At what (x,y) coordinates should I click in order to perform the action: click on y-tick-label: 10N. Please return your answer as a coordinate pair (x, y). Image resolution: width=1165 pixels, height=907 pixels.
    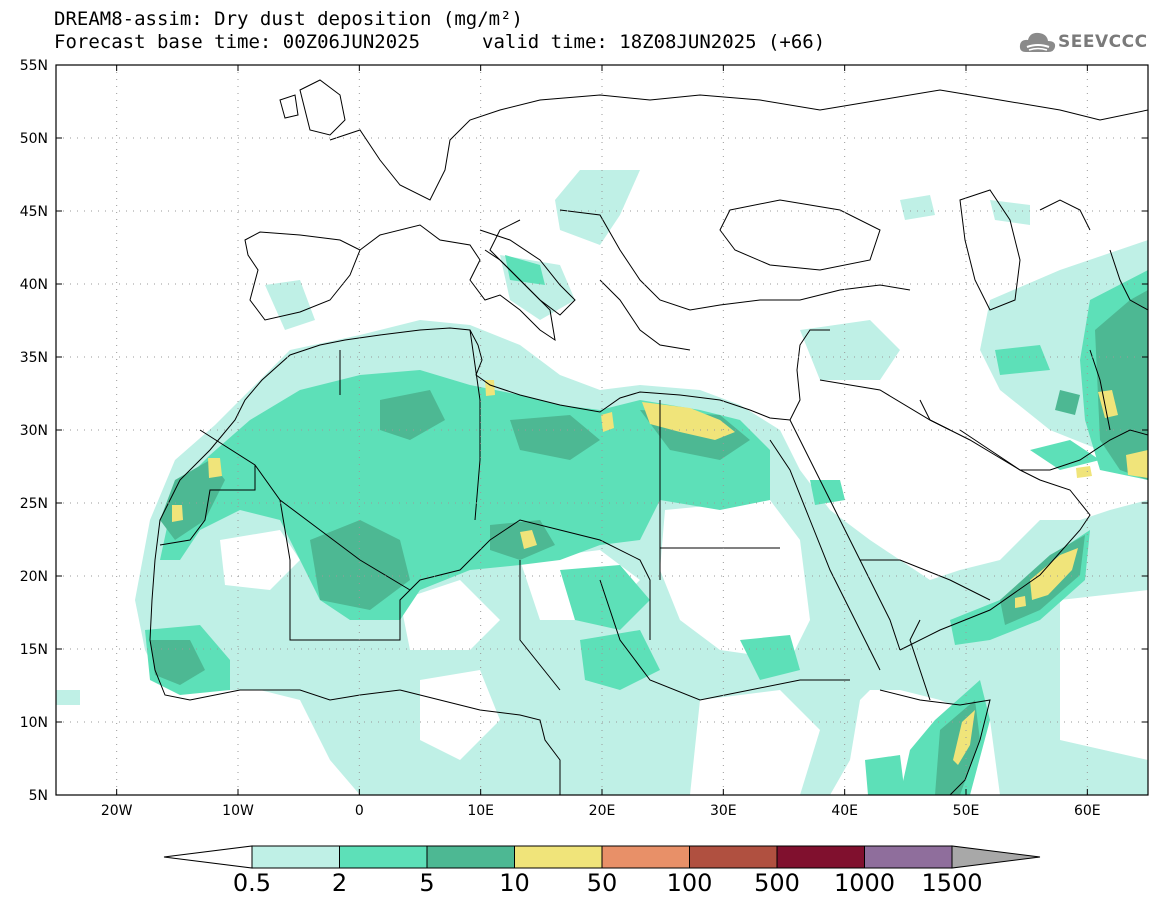
    Looking at the image, I should click on (34, 723).